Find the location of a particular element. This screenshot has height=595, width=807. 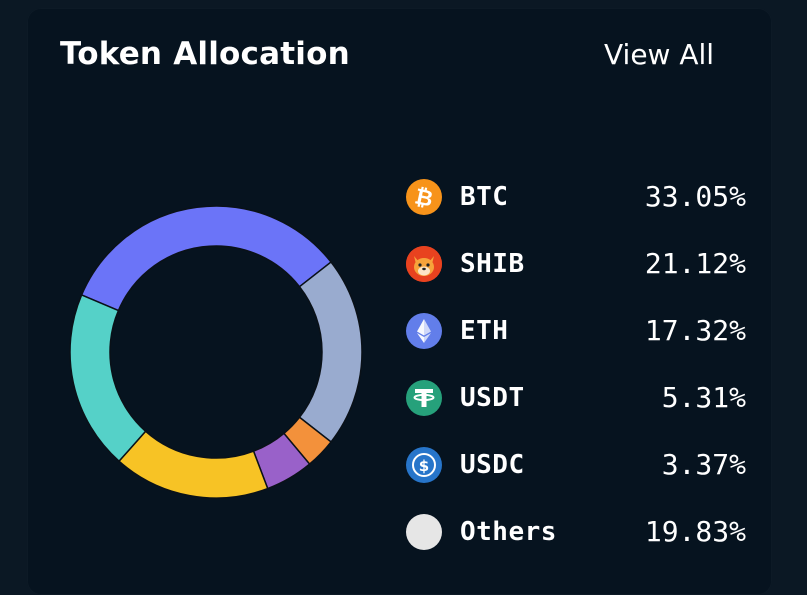

others-icon is located at coordinates (424, 531).